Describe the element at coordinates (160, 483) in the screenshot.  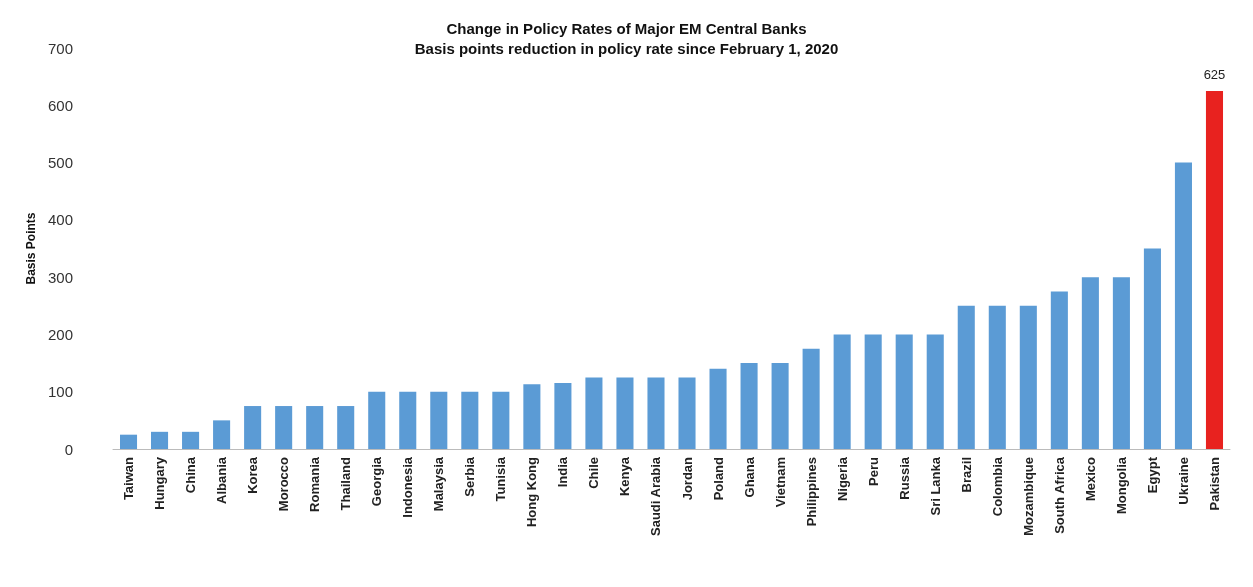
I see `x-tick-label: Hungary` at that location.